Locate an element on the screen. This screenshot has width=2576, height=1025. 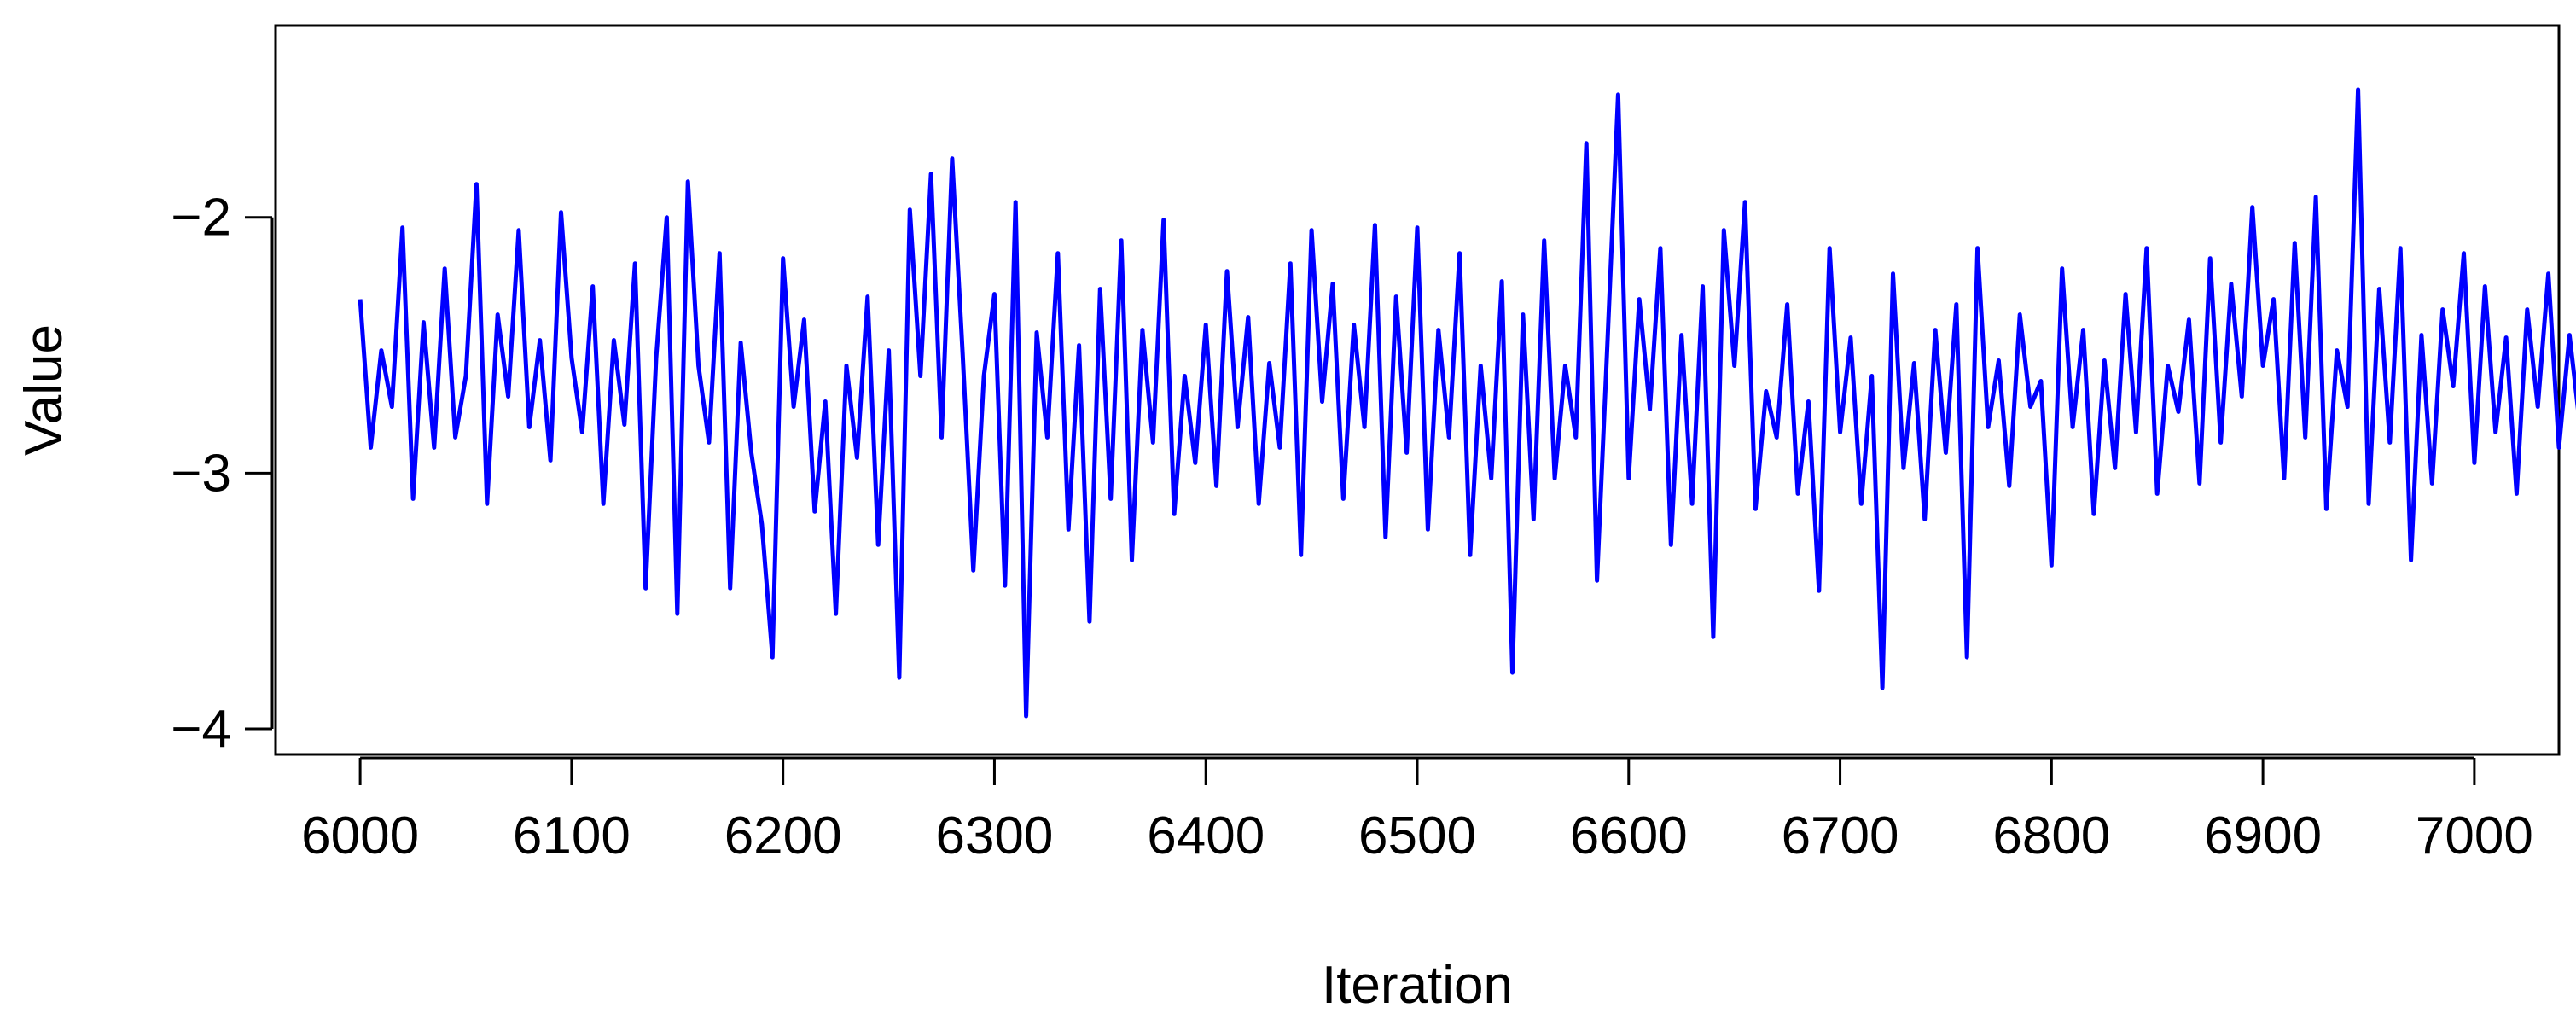
y-tick-label: −3 is located at coordinates (201, 473).